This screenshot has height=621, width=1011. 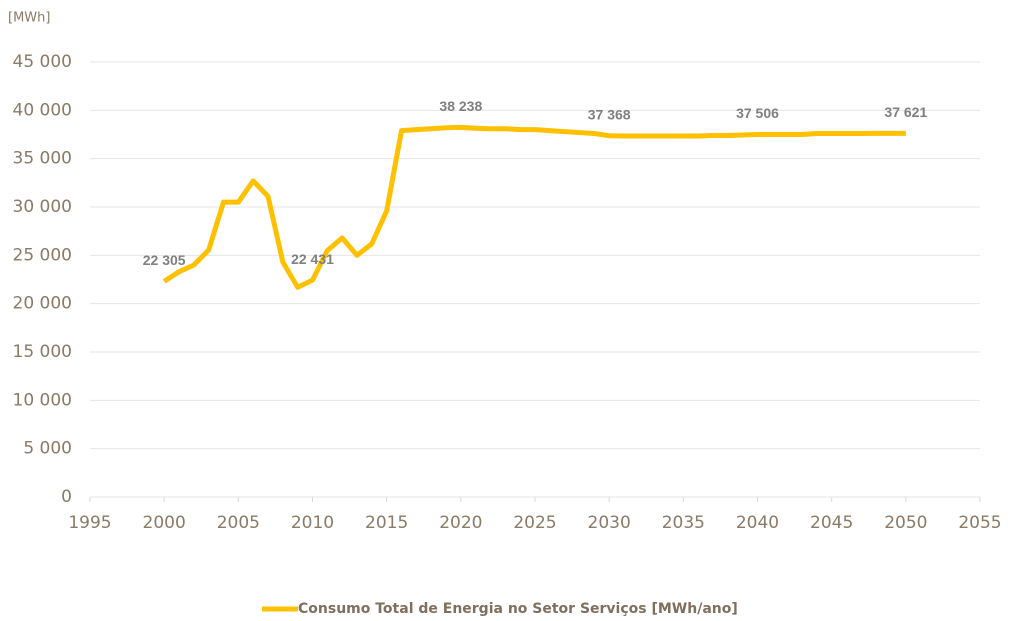 I want to click on x-tick-label: 2045, so click(x=831, y=523).